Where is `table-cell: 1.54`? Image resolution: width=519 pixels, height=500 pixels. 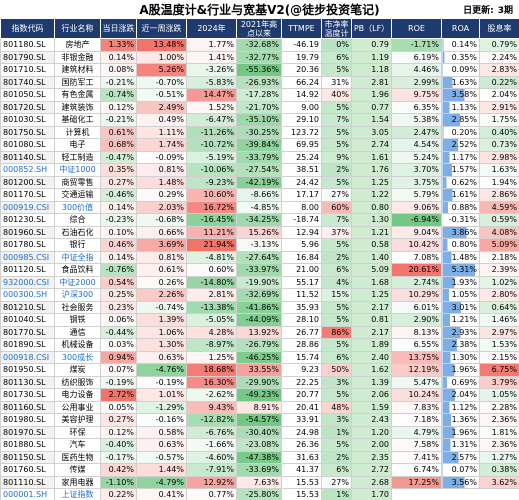 table-cell: 1.54 is located at coordinates (371, 120).